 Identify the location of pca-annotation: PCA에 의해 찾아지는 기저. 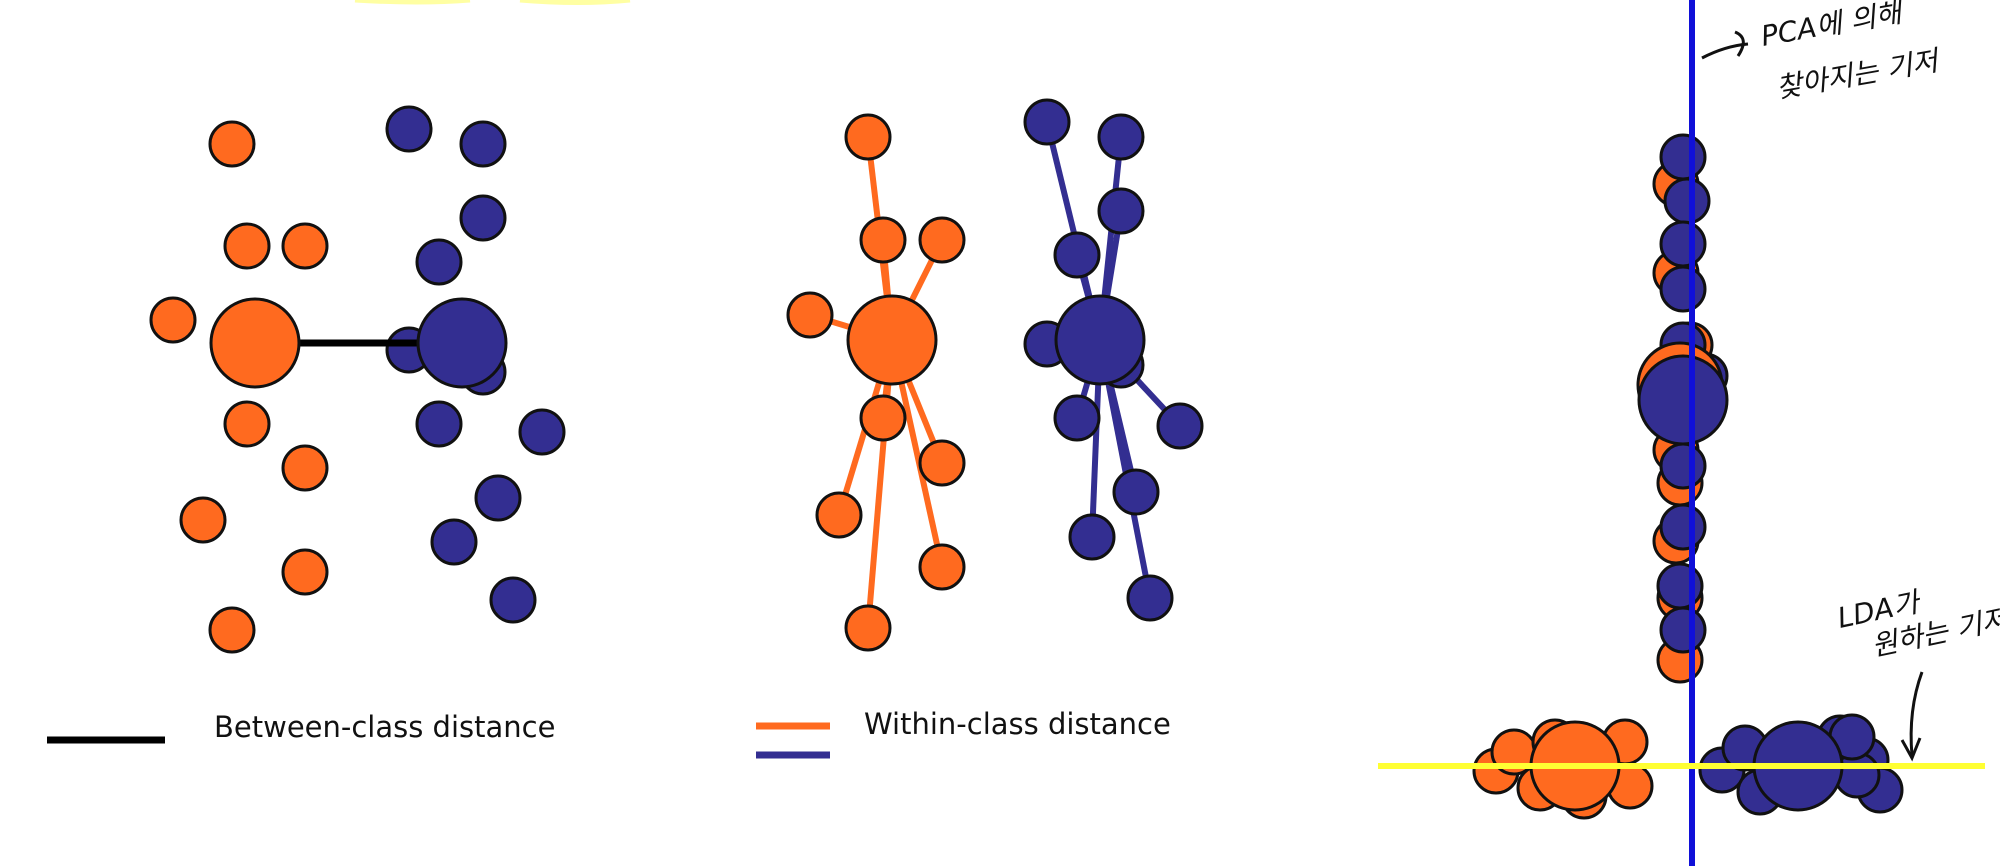
(1822, 52).